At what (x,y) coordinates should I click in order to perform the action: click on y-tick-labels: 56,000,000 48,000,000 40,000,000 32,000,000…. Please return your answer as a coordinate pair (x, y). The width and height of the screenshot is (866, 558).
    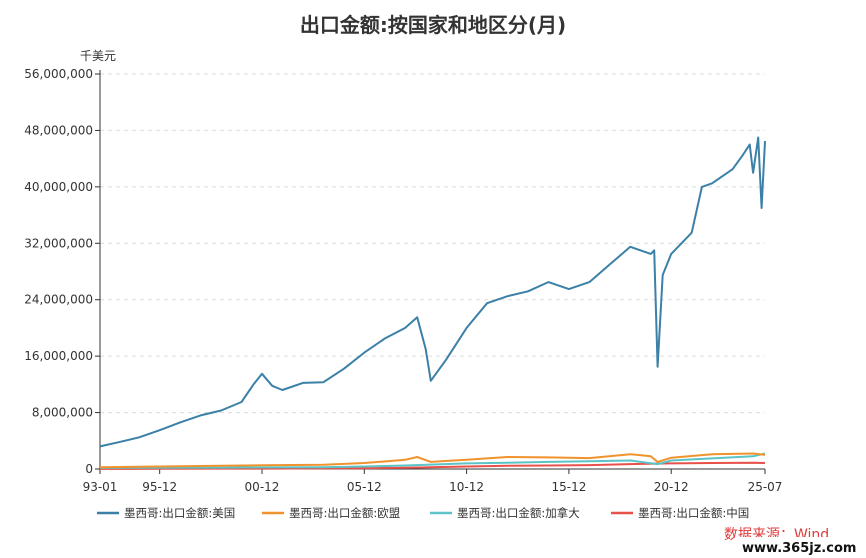
    Looking at the image, I should click on (58, 271).